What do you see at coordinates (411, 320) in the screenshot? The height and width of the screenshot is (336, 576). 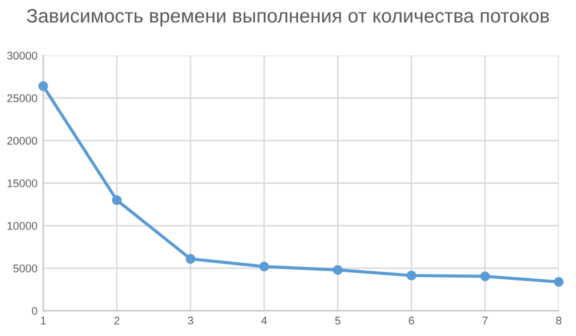 I see `x-tick-label: 6` at bounding box center [411, 320].